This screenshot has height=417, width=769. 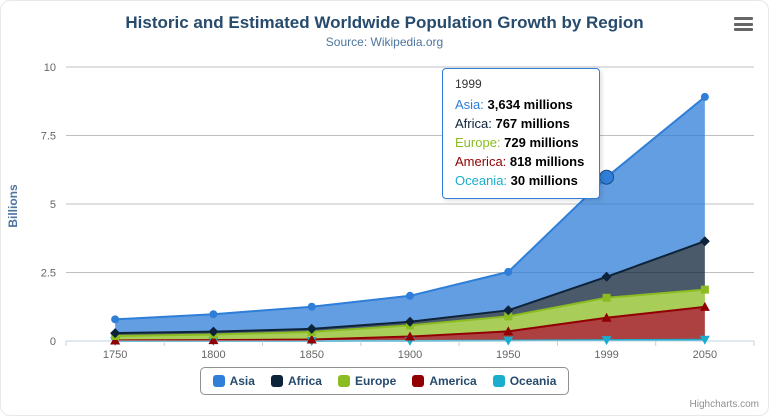 I want to click on legend-symbol-oceania, so click(x=498, y=381).